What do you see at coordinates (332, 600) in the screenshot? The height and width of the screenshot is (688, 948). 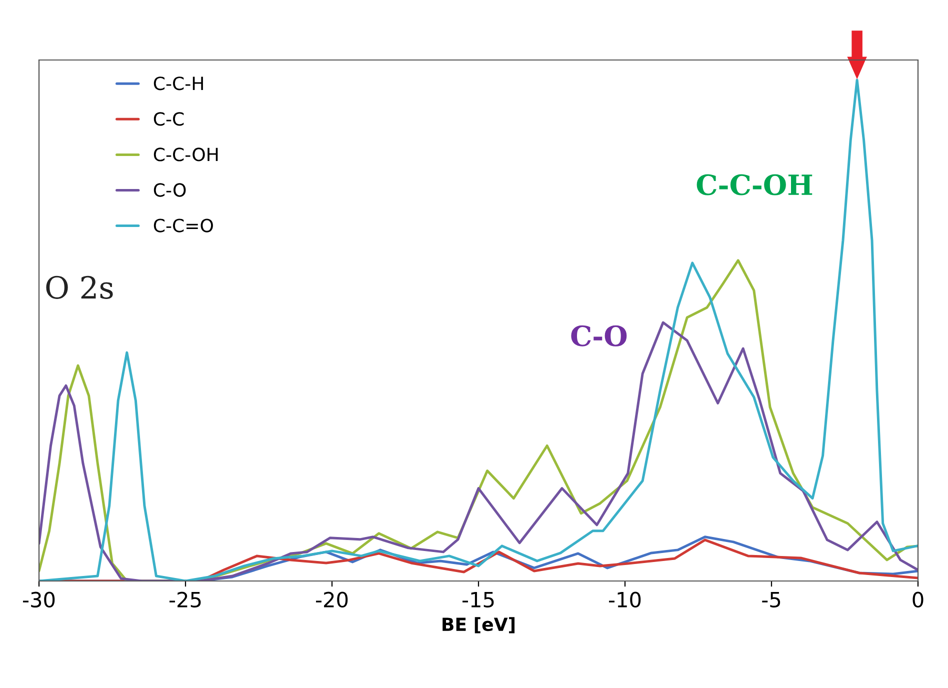 I see `x-tick-label: -20` at bounding box center [332, 600].